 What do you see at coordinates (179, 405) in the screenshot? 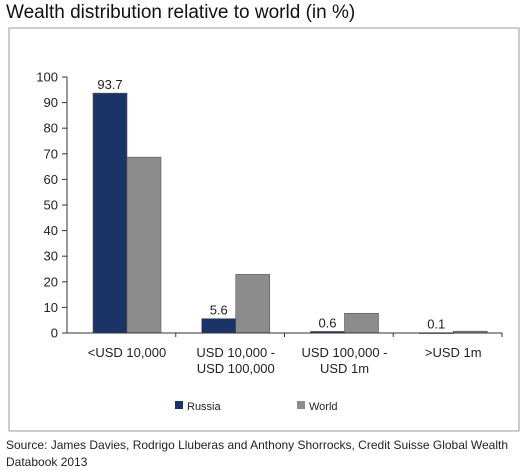
I see `legend-swatch-russia` at bounding box center [179, 405].